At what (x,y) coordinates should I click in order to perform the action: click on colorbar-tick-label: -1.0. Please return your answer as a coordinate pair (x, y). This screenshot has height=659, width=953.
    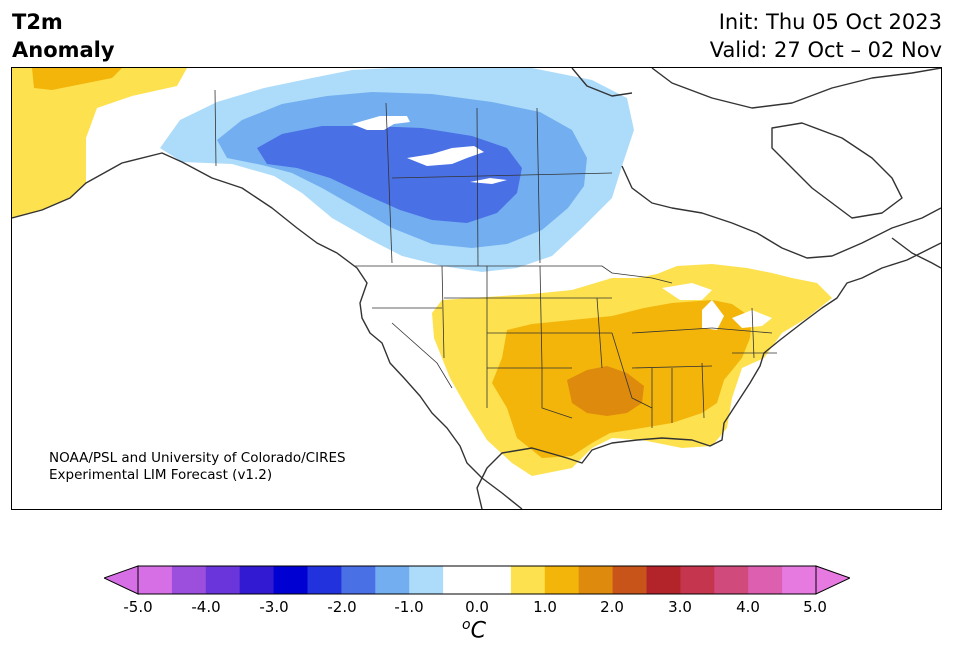
    Looking at the image, I should click on (409, 607).